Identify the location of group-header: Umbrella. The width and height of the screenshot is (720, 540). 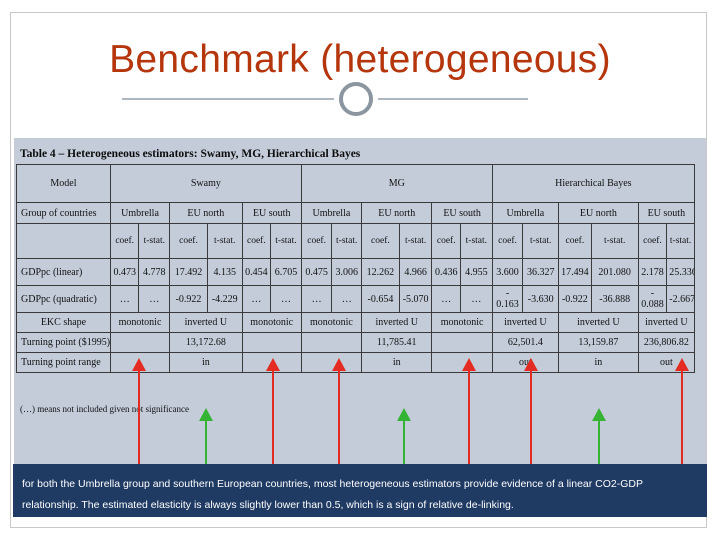
(525, 213).